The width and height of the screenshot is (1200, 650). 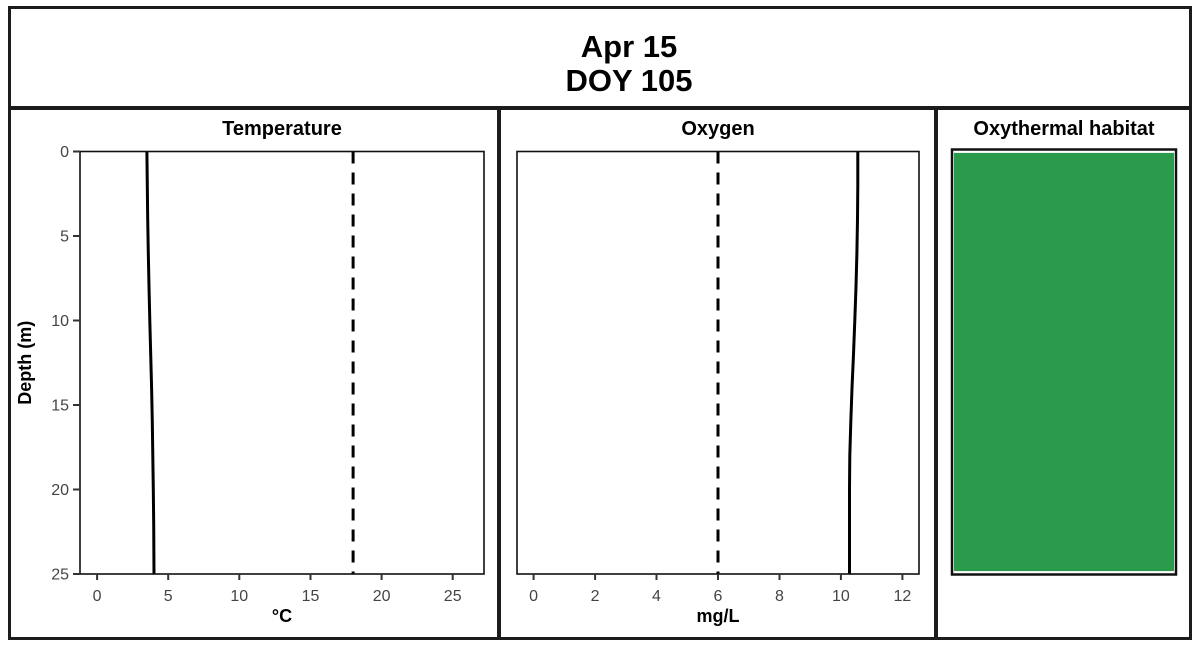 I want to click on figure-title-date: Apr 15, so click(x=629, y=46).